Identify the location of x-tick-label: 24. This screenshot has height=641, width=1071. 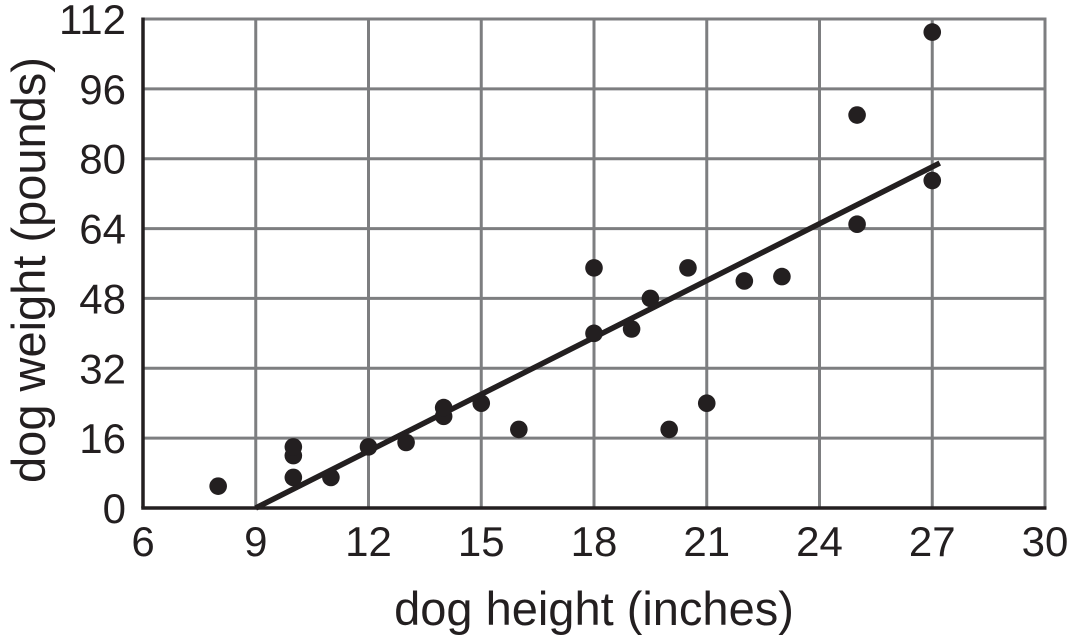
(819, 541).